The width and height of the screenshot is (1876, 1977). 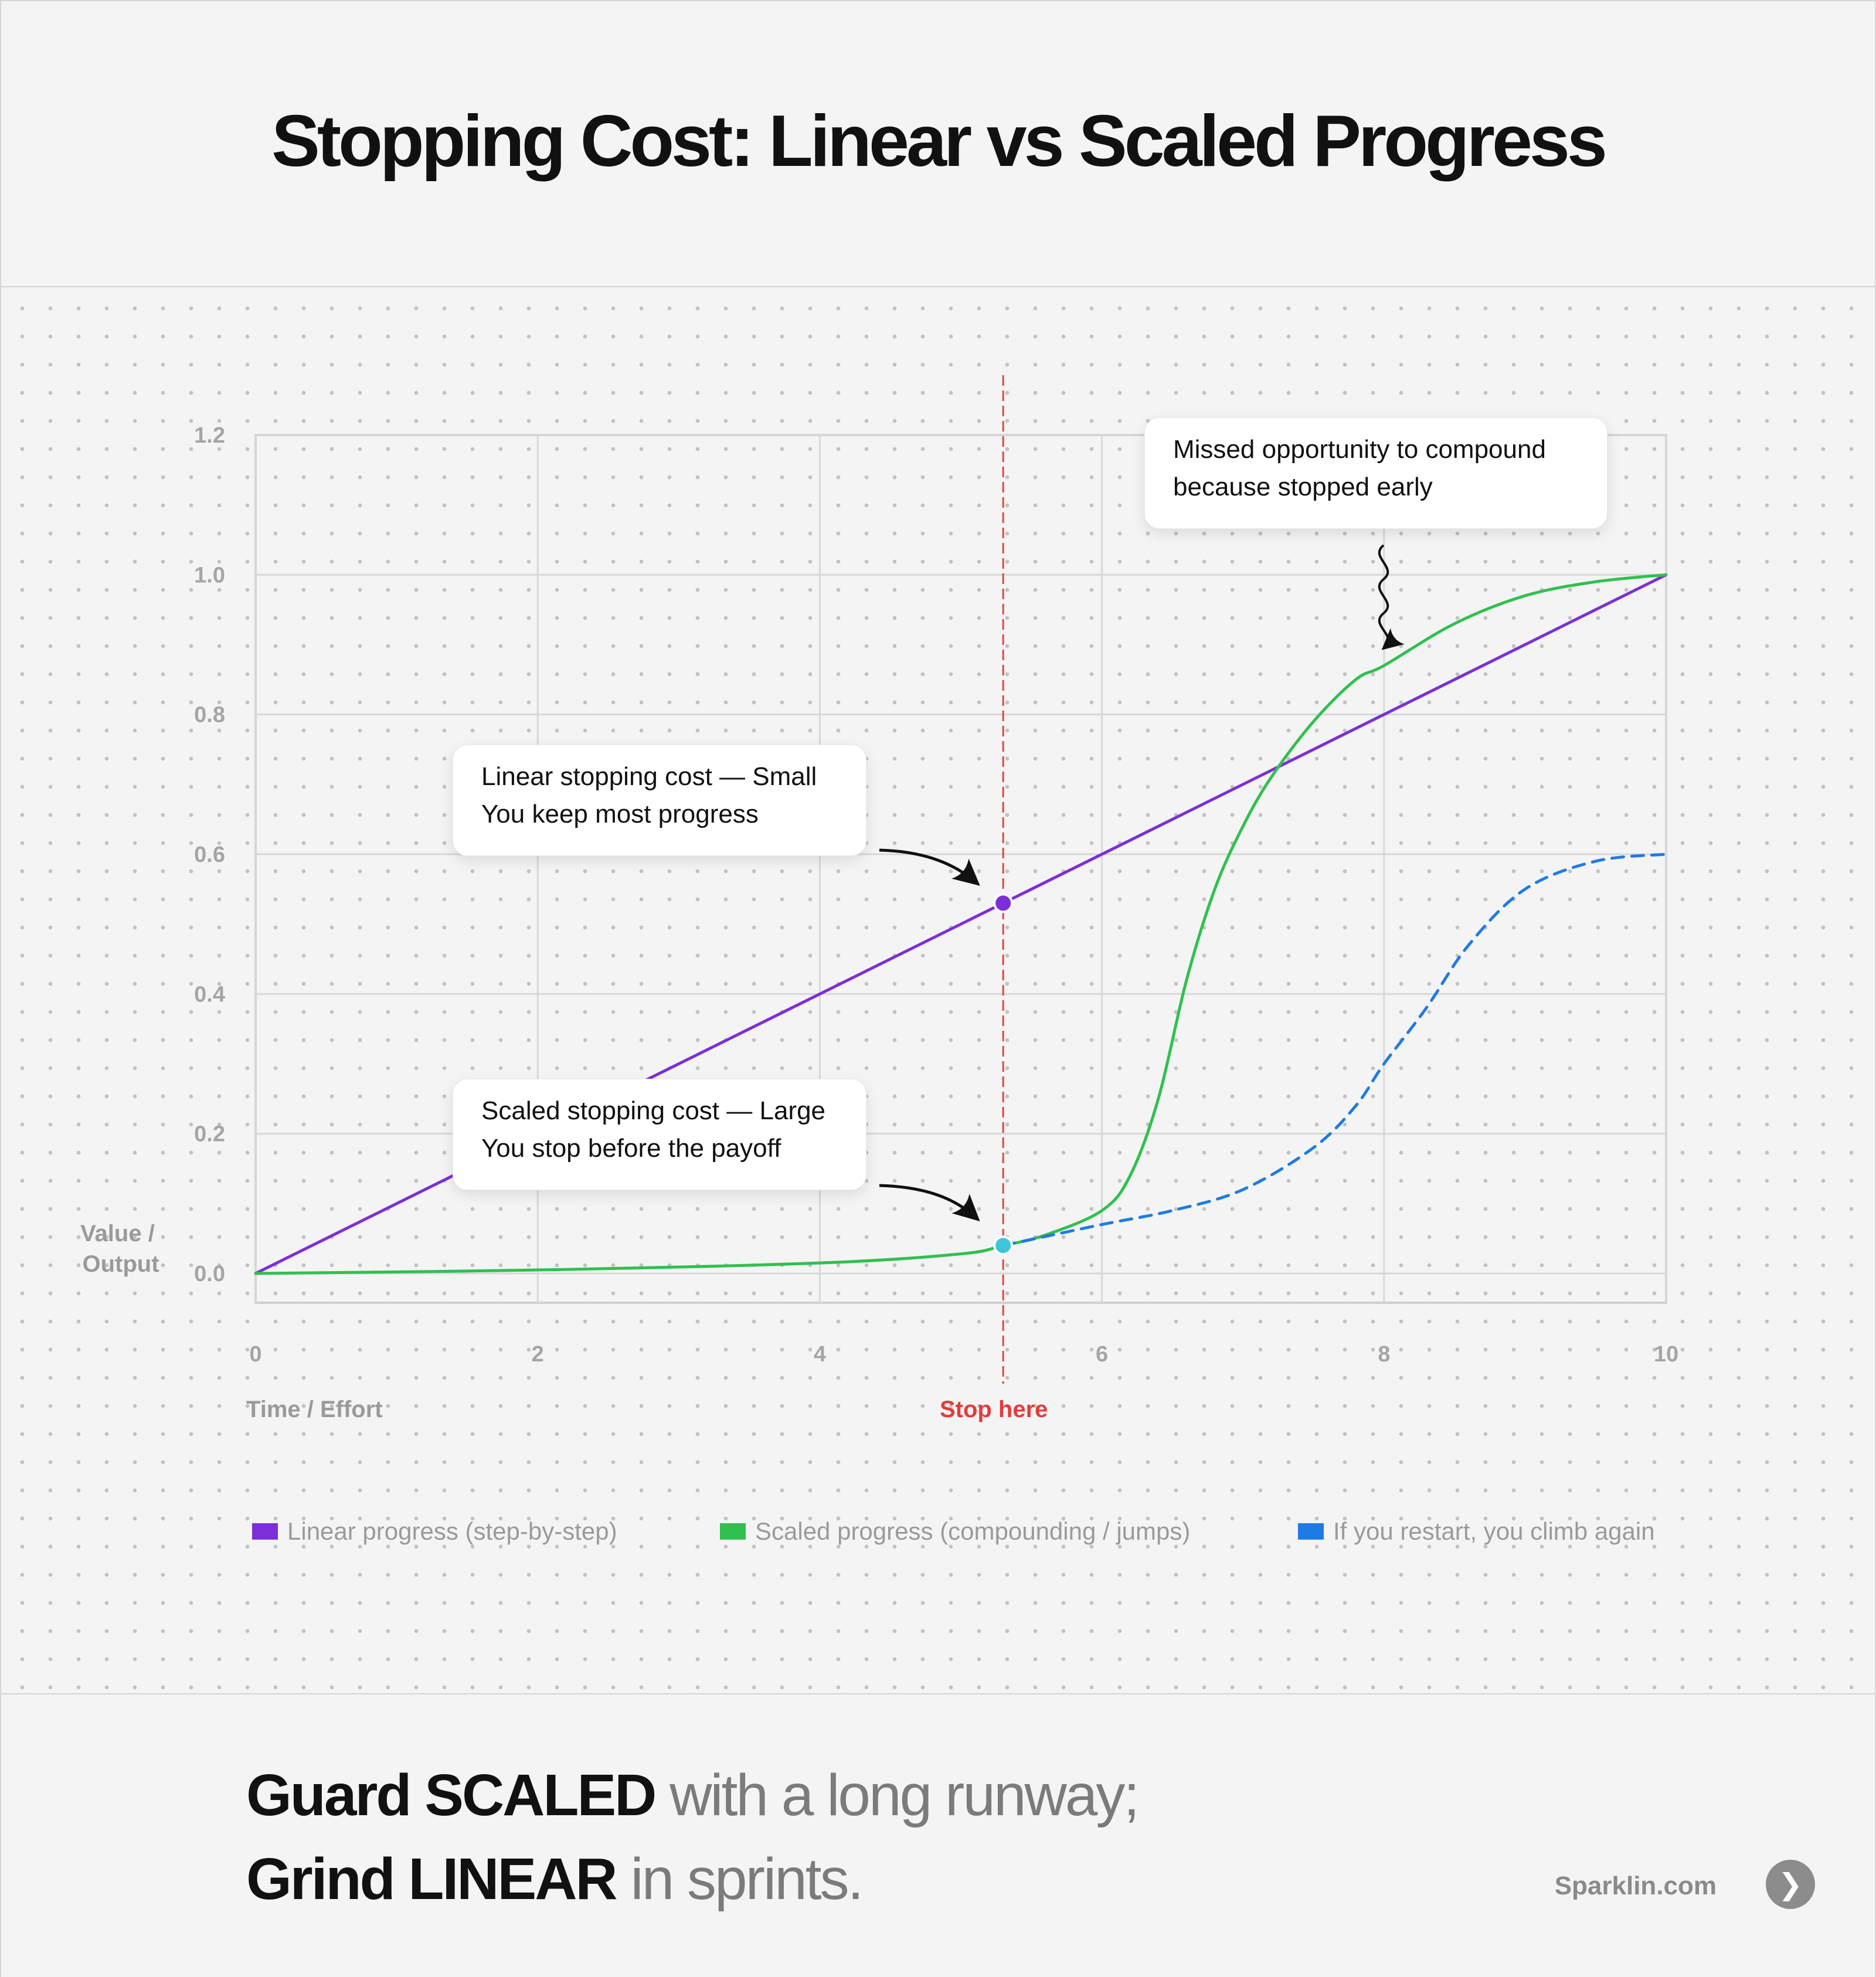 What do you see at coordinates (649, 777) in the screenshot?
I see `callout-line: Linear stopping cost — Small` at bounding box center [649, 777].